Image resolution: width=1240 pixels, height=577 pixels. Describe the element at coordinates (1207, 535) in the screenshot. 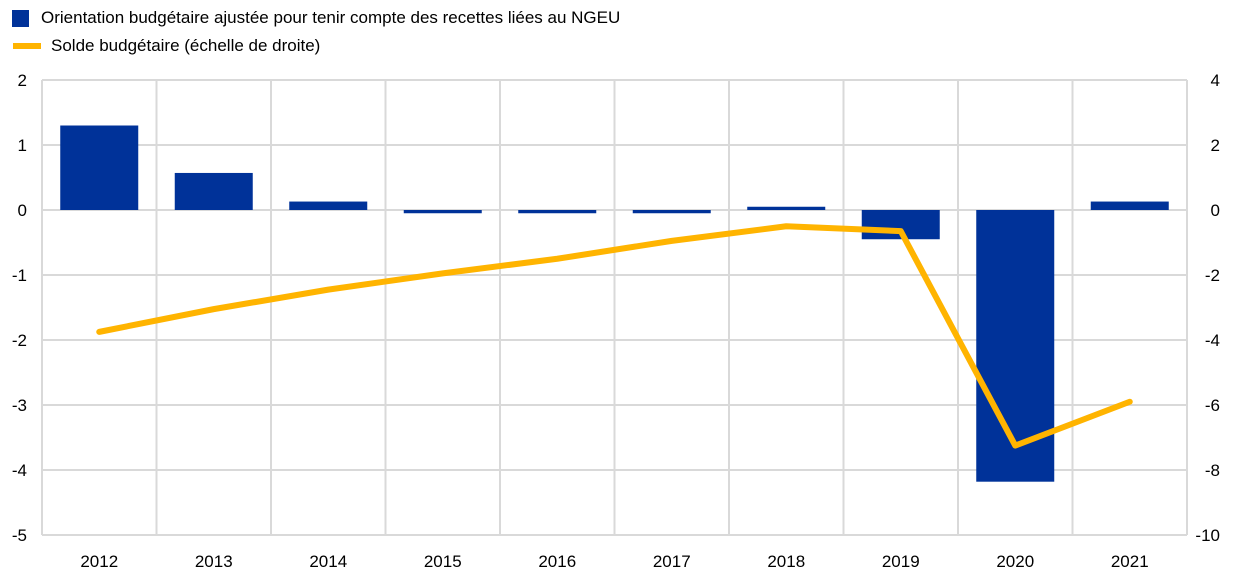

I see `right-tick-label: -10` at that location.